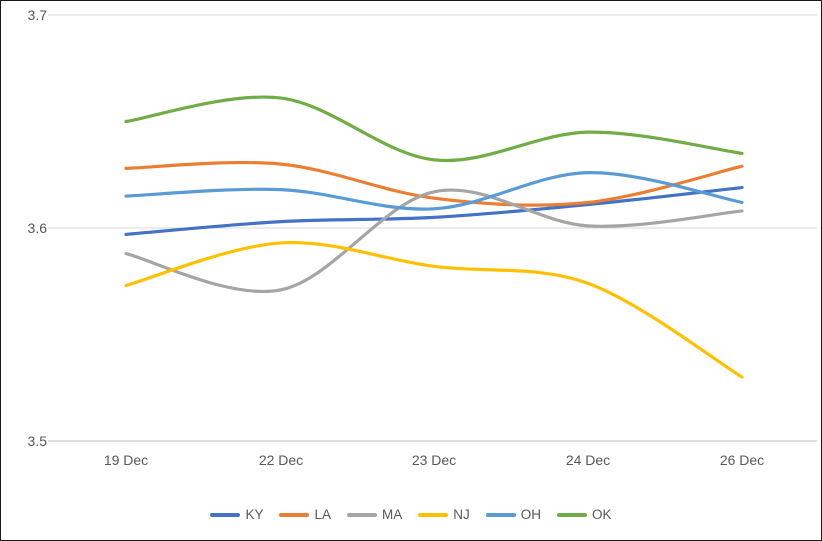 This screenshot has height=541, width=822. Describe the element at coordinates (461, 514) in the screenshot. I see `legend-label: NJ` at that location.